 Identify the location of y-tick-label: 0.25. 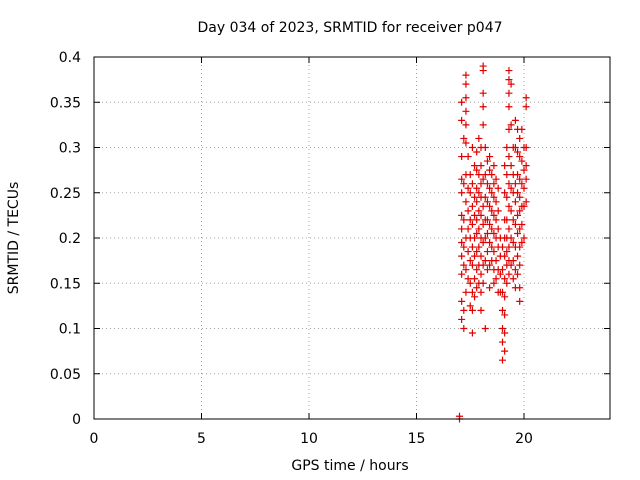
(65, 194).